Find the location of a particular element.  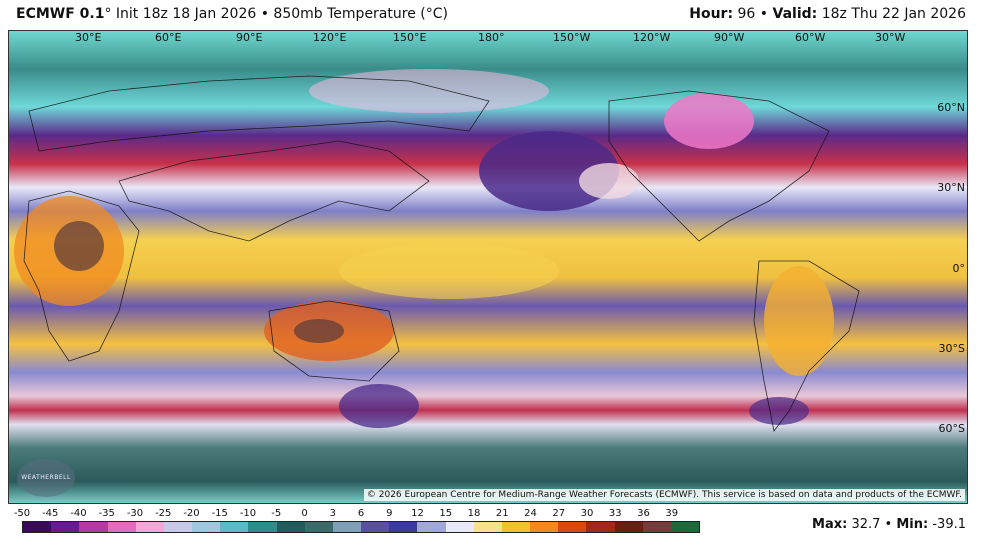

colorbar-label: 36 is located at coordinates (643, 513).